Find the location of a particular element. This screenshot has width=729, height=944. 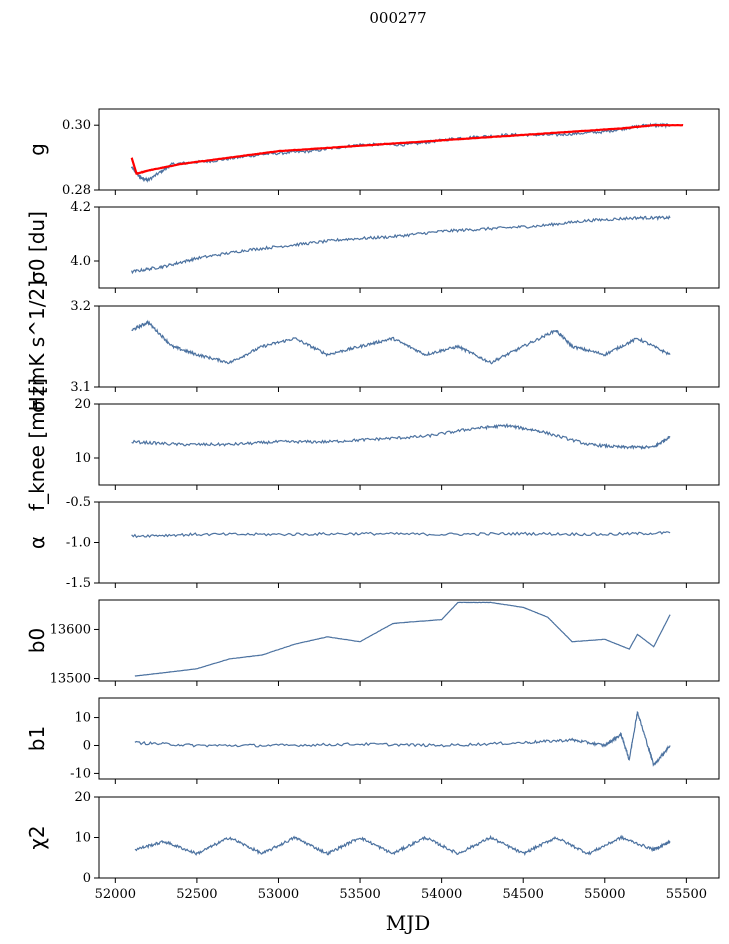

x-tick-label: 53000 is located at coordinates (278, 894).